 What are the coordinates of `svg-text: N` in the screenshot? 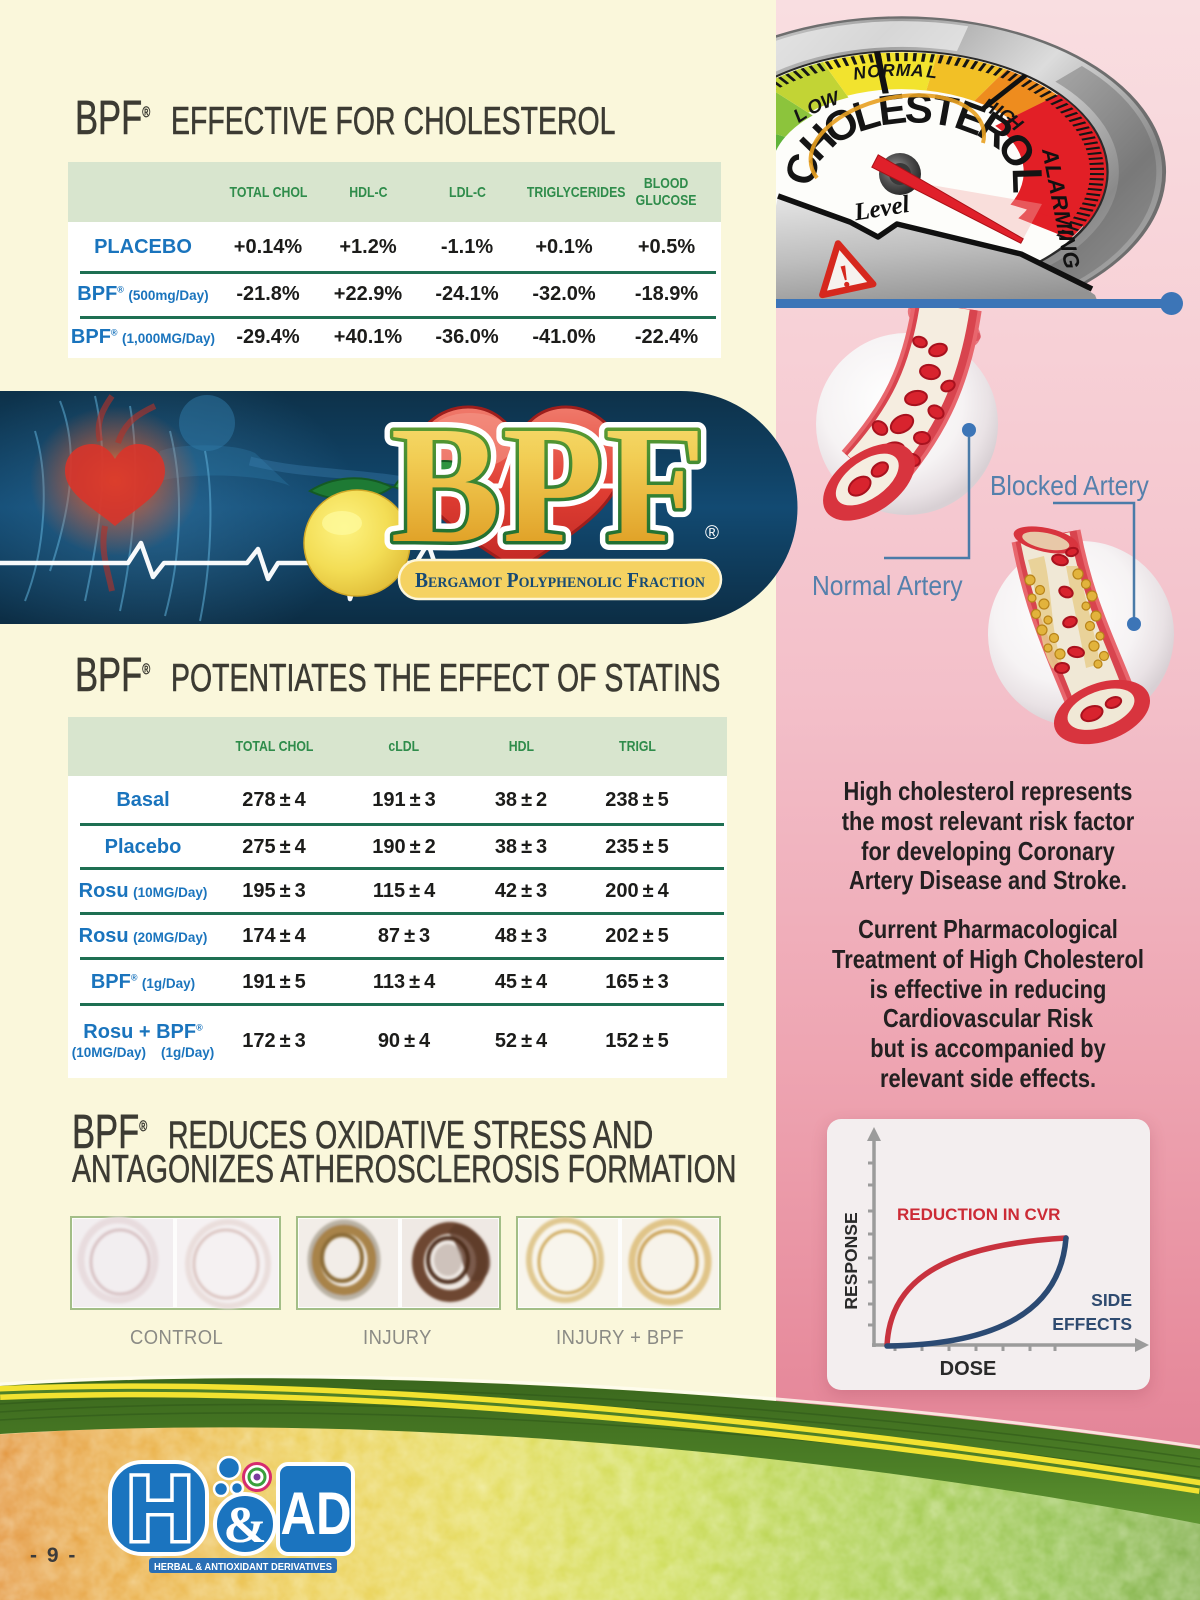 It's located at (860, 73).